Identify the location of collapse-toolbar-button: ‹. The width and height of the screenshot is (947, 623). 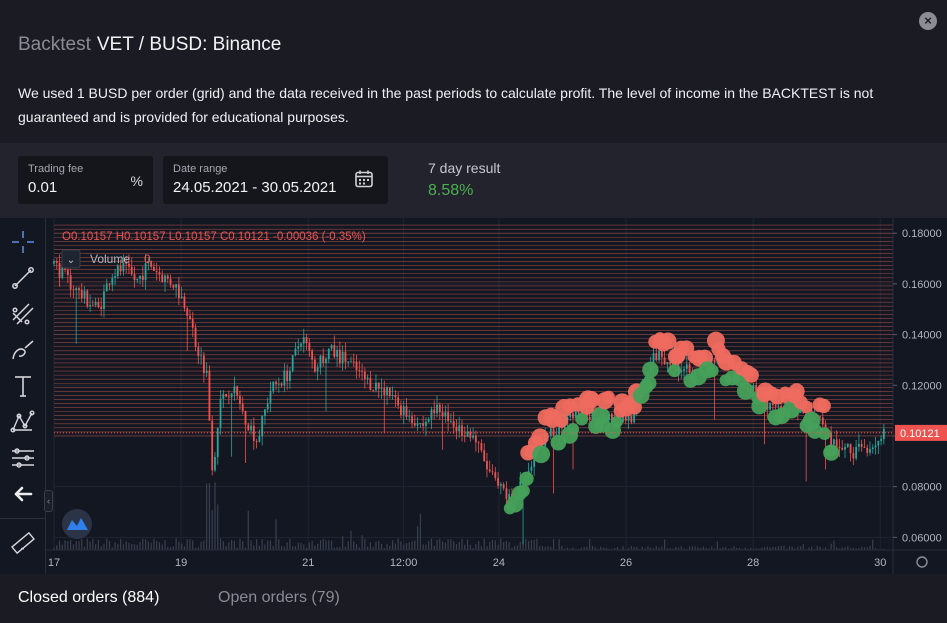
(48, 501).